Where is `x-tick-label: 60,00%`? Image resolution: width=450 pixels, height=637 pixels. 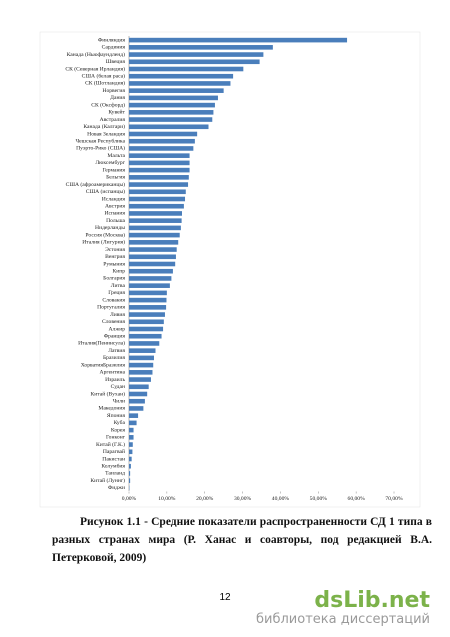
x-tick-label: 60,00% is located at coordinates (357, 499).